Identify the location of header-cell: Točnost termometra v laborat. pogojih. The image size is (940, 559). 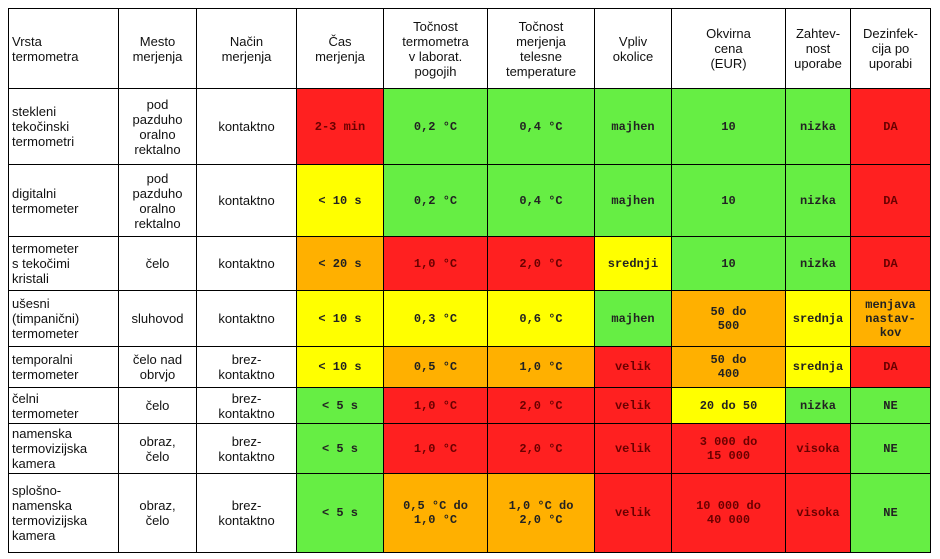
(435, 48).